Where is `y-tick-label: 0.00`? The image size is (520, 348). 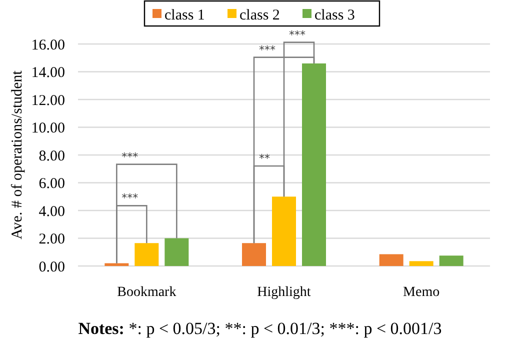
y-tick-label: 0.00 is located at coordinates (51, 267).